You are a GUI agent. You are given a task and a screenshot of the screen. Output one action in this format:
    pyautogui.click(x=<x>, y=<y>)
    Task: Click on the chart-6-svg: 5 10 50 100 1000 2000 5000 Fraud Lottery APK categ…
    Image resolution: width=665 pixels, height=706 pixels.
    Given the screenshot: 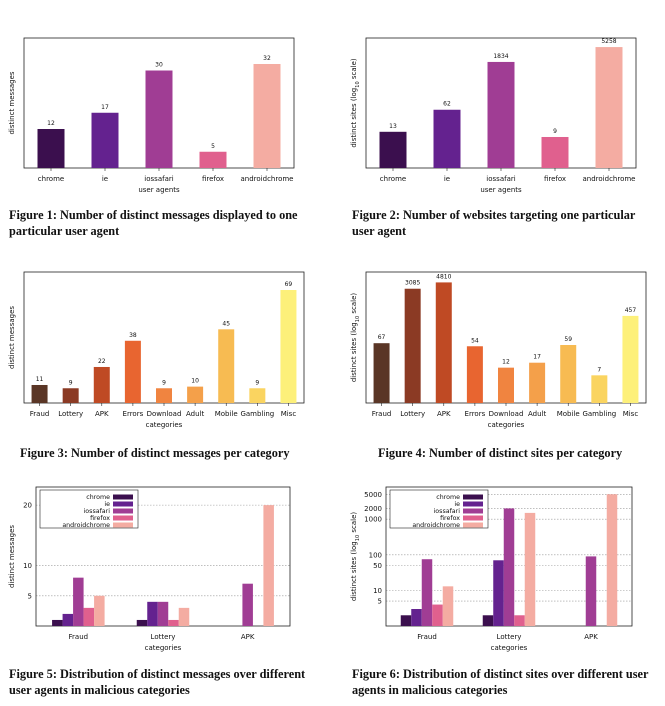 What is the action you would take?
    pyautogui.click(x=491, y=569)
    